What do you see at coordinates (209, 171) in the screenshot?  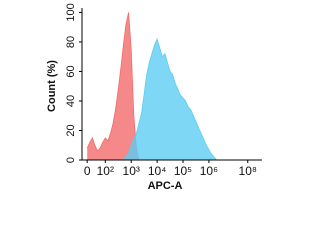 I see `x-tick-label: 10⁶` at bounding box center [209, 171].